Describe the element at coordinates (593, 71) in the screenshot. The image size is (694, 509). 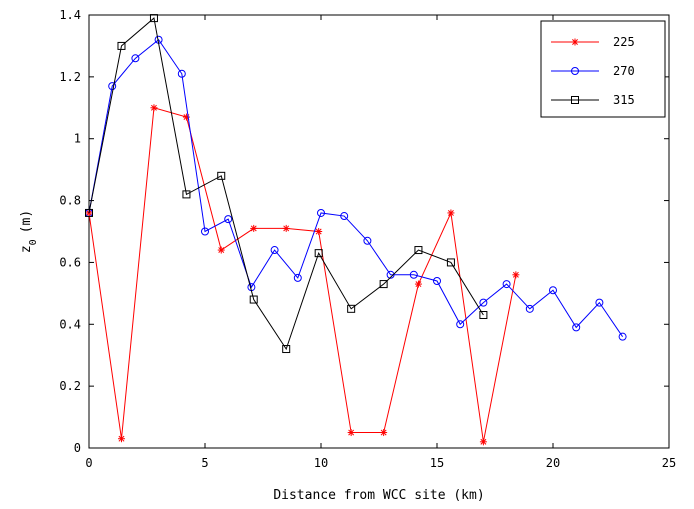
I see `legend-item: 270` at that location.